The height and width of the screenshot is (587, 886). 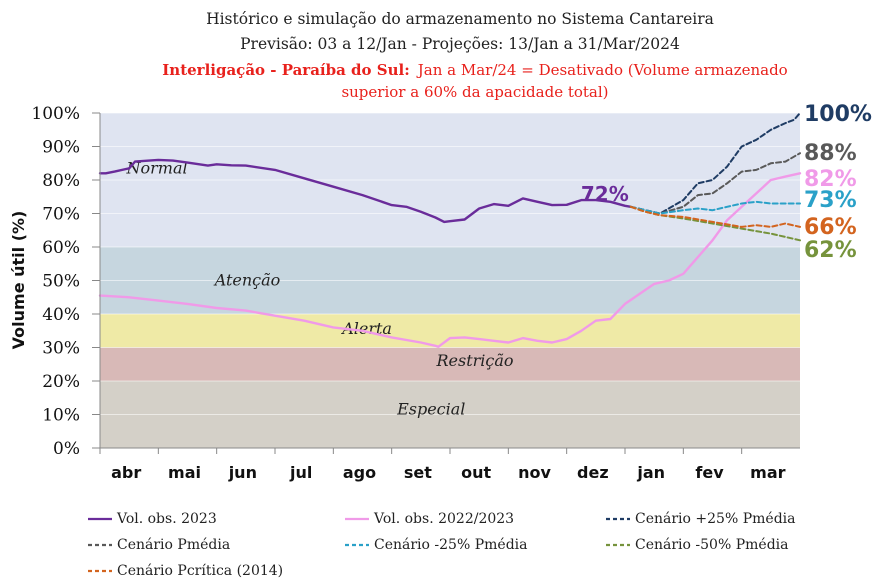 I want to click on end-value-labels: 100% 88%82%73%66%62%, so click(x=838, y=182).